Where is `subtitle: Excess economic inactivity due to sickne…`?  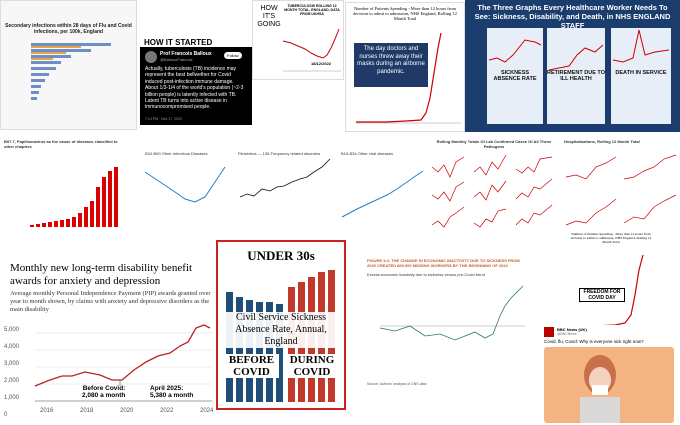
subtitle: Excess economic inactivity due to sickne… is located at coordinates (426, 274).